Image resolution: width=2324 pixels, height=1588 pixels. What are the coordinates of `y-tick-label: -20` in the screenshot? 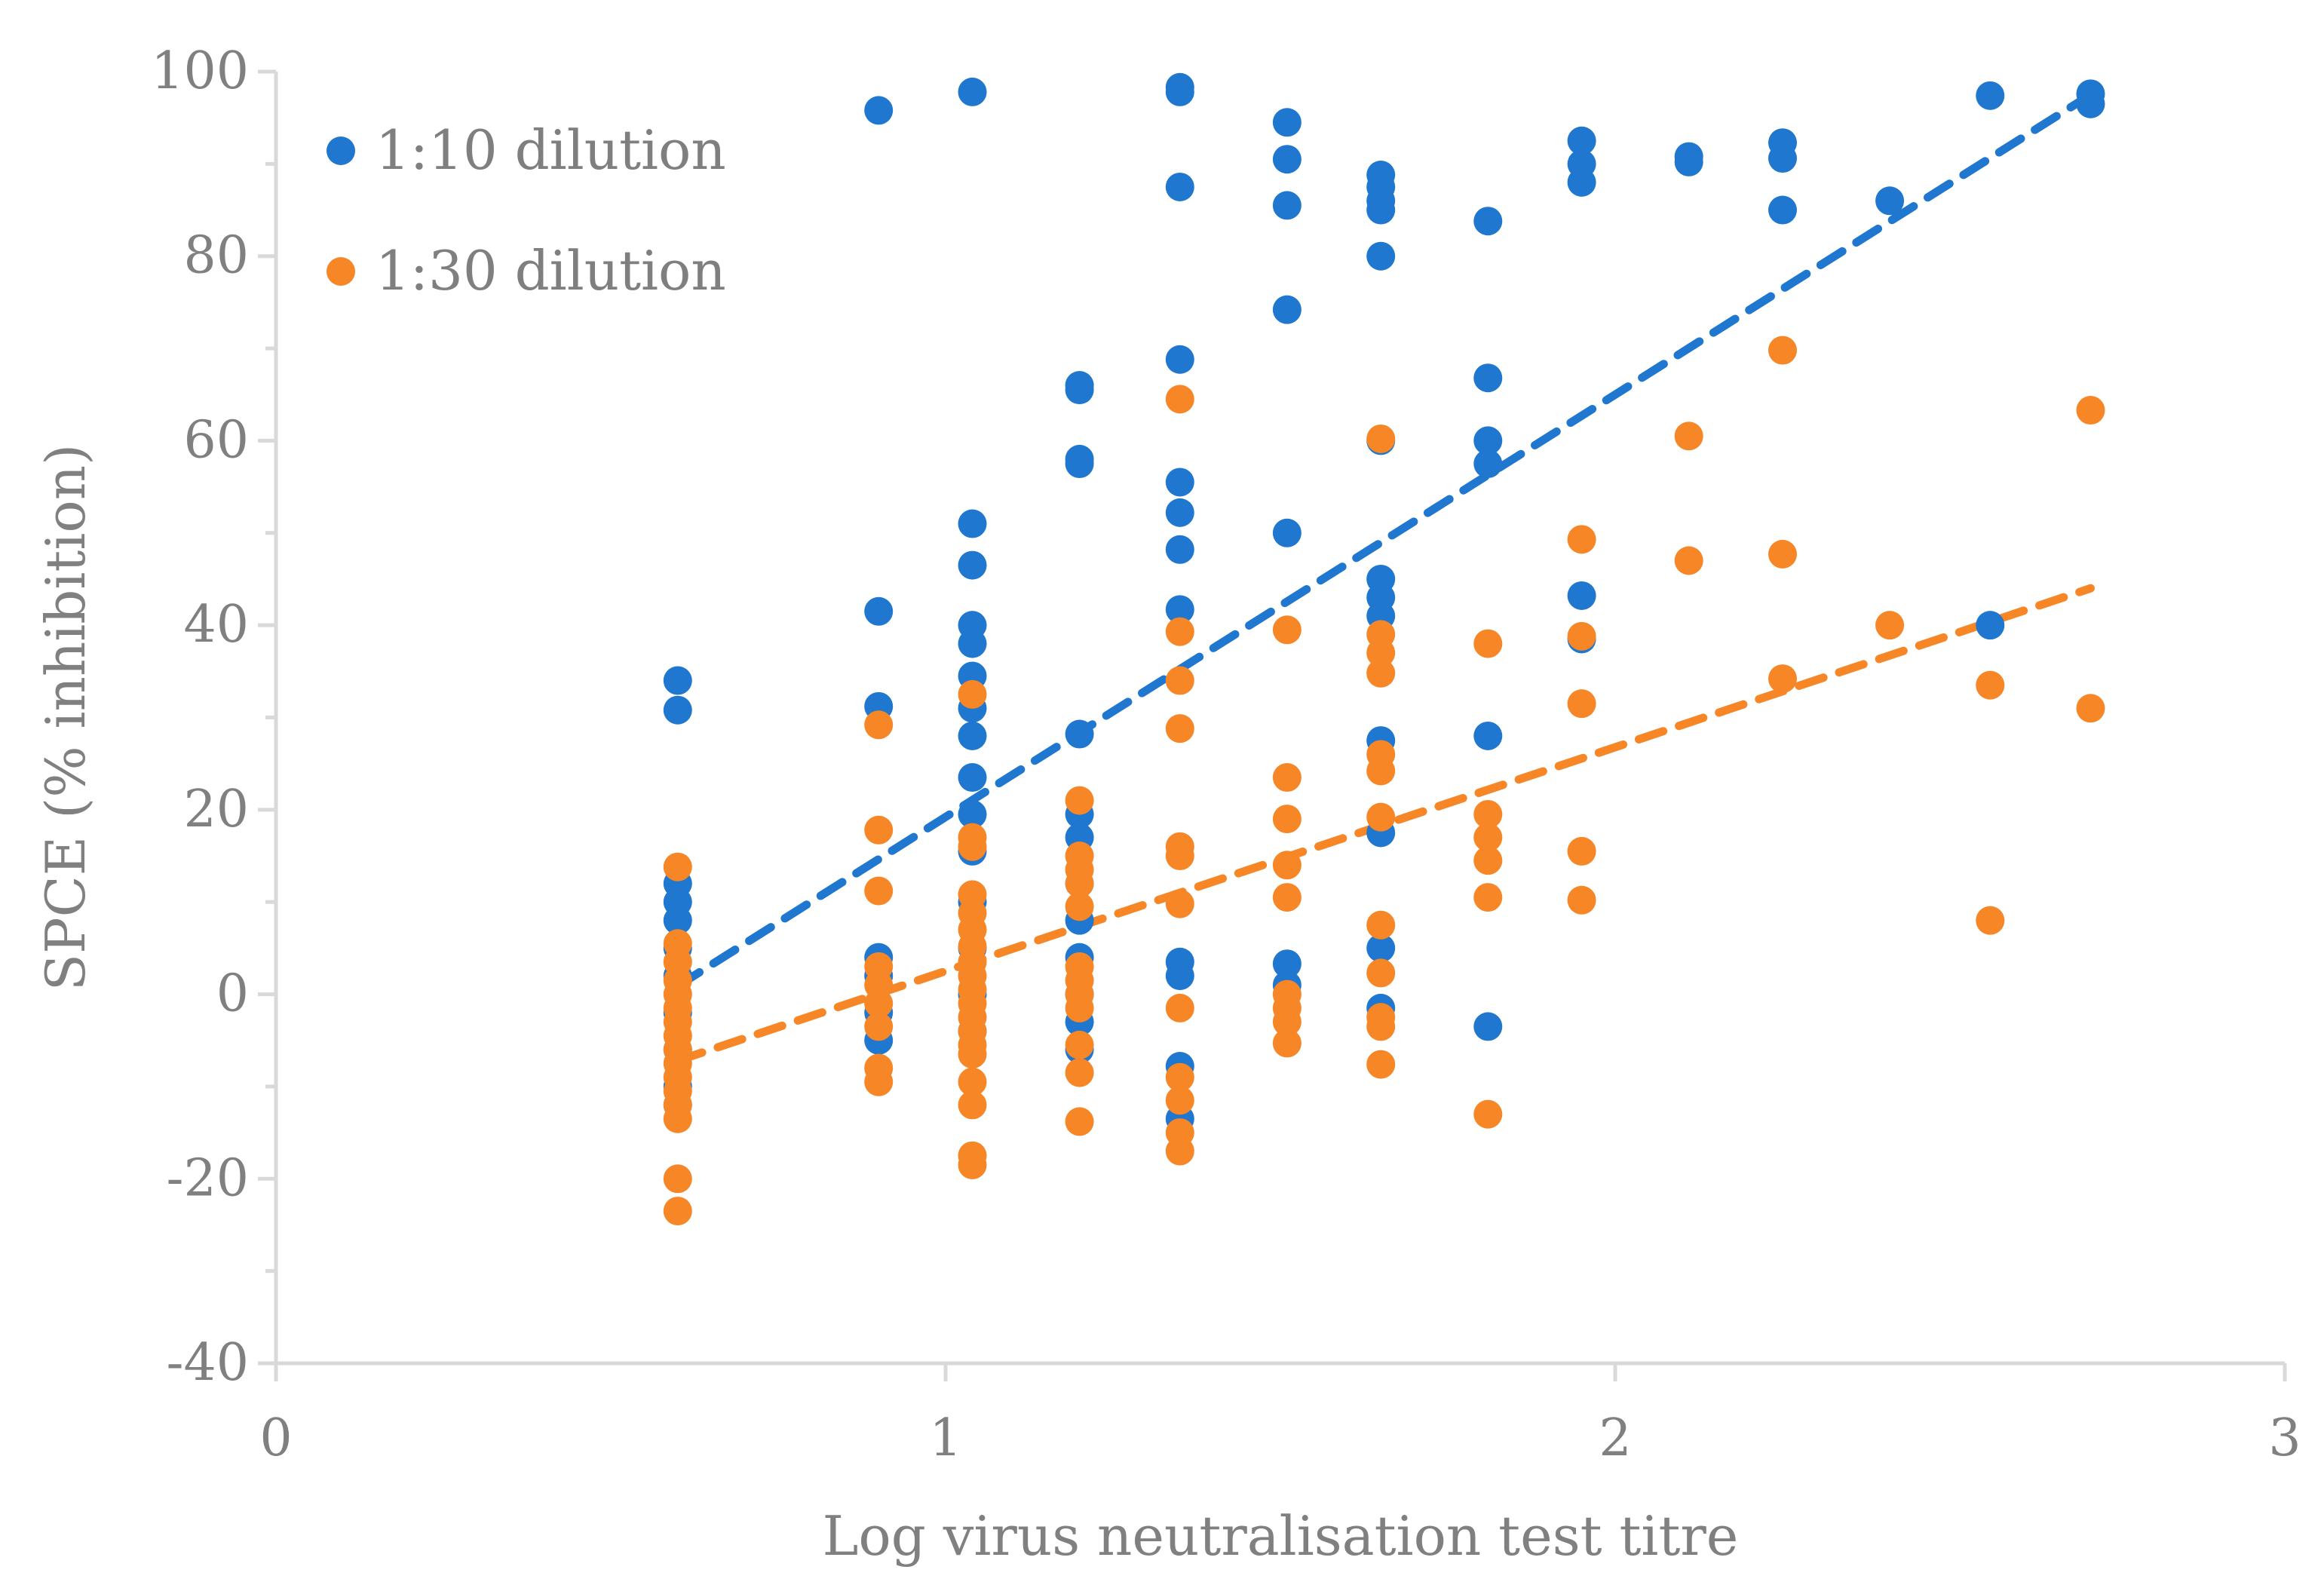 It's located at (207, 1178).